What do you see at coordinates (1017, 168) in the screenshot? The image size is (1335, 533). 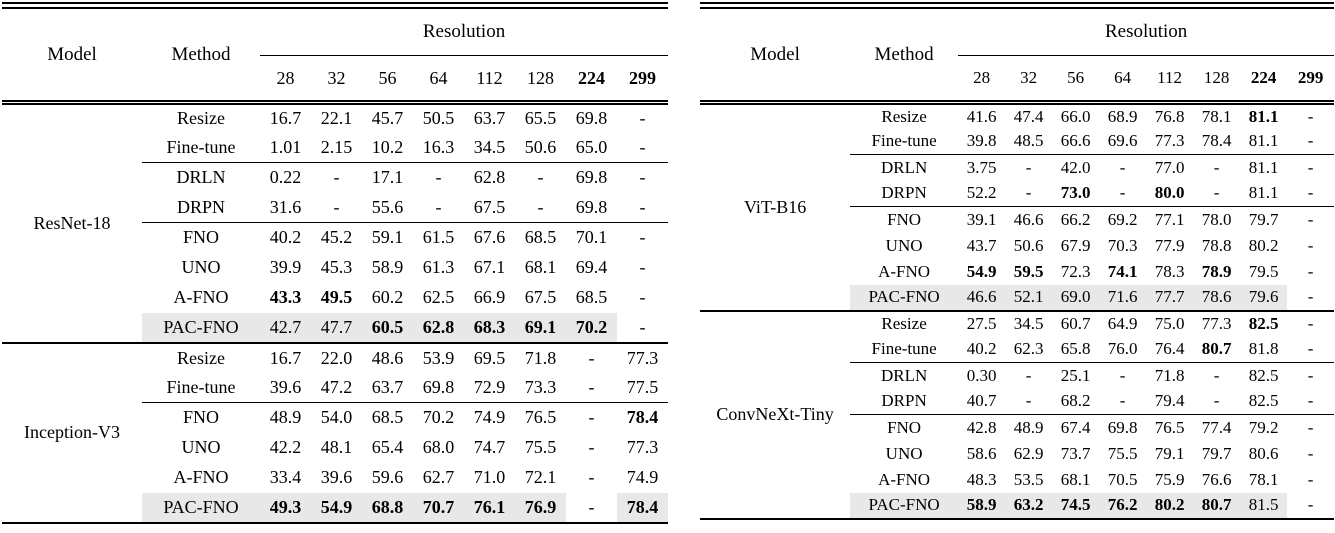 I see `table-row: DRLN 3.75 - 42.0 - 77.0 - 81.1 -` at bounding box center [1017, 168].